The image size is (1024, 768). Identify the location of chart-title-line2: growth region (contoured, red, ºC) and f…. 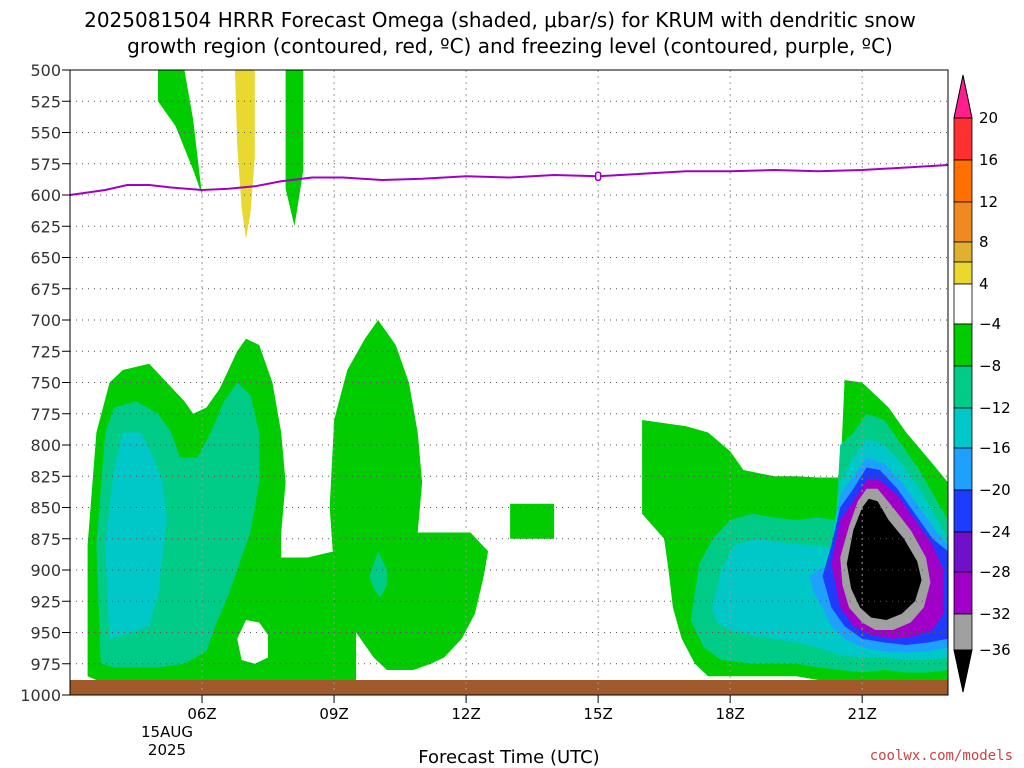
(510, 46).